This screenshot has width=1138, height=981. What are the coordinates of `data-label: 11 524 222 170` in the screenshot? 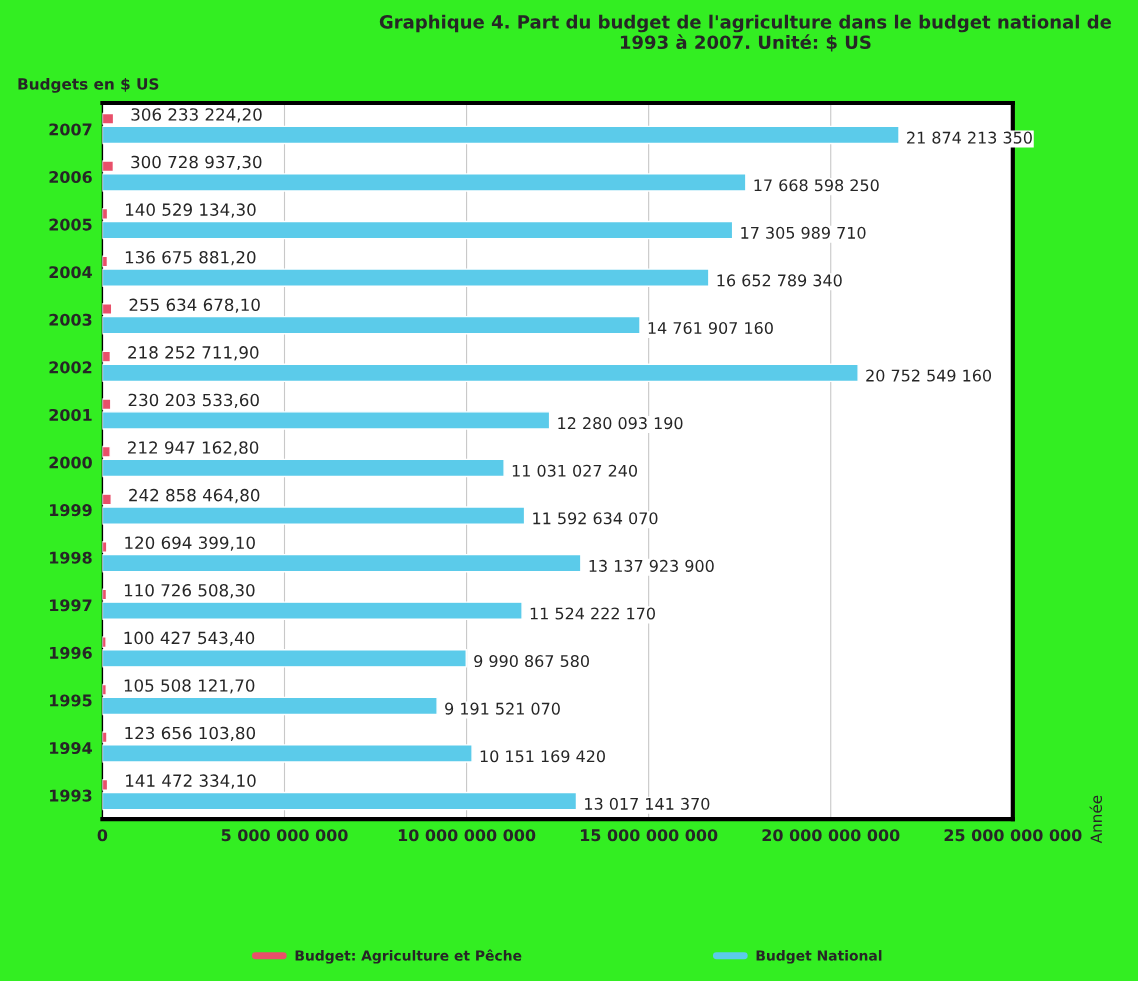 It's located at (592, 613).